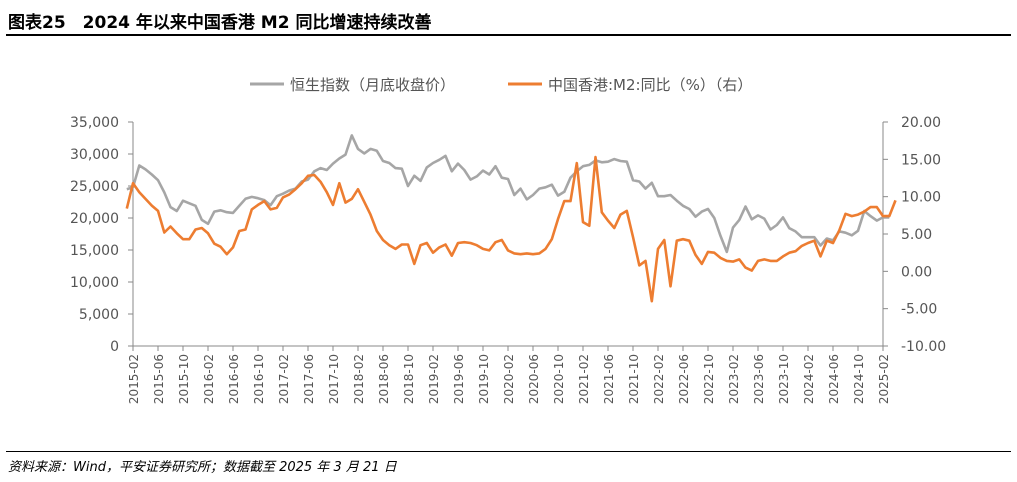  I want to click on figure-header: 图表25 2024 年以来中国香港 M2 同比增速持续改善, so click(508, 21).